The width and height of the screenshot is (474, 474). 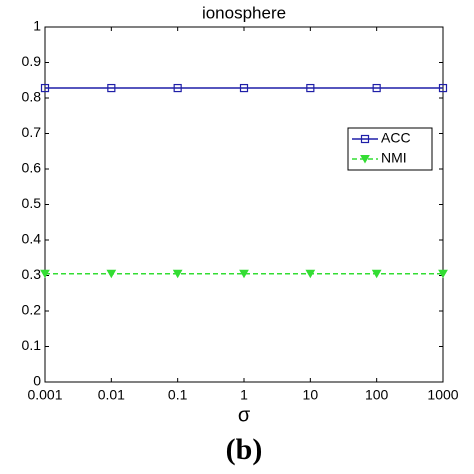 What do you see at coordinates (32, 310) in the screenshot?
I see `y-tick-label: 0.2` at bounding box center [32, 310].